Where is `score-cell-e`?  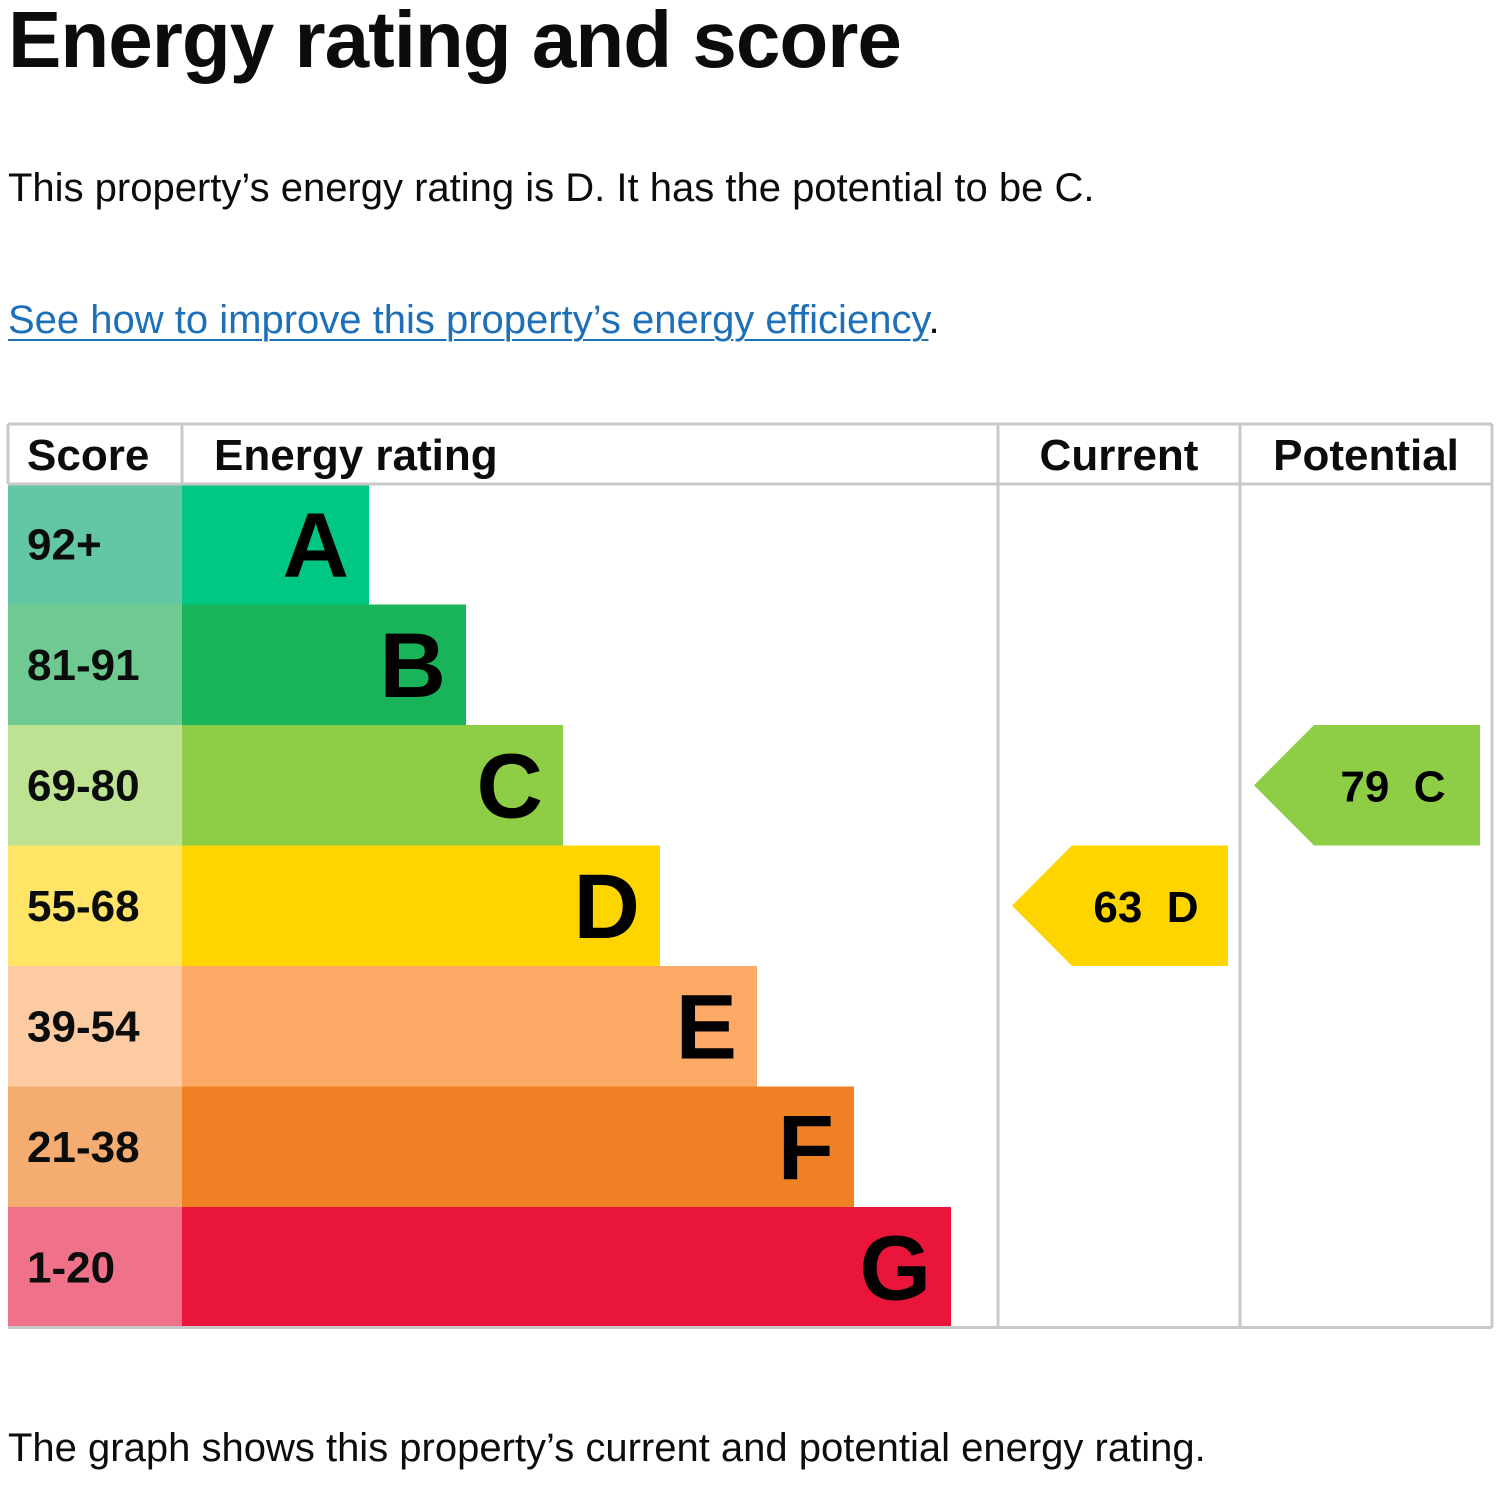 score-cell-e is located at coordinates (95, 1026).